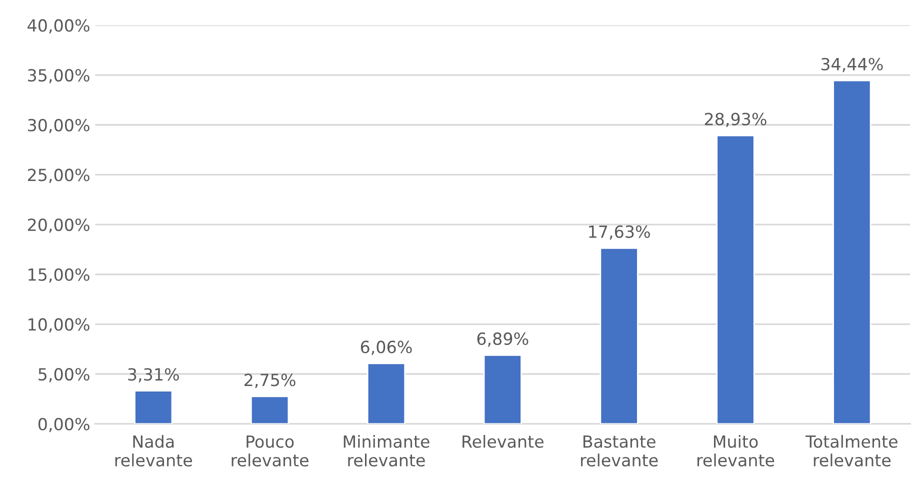 This screenshot has height=494, width=924. What do you see at coordinates (153, 375) in the screenshot?
I see `data-label: 3,31%` at bounding box center [153, 375].